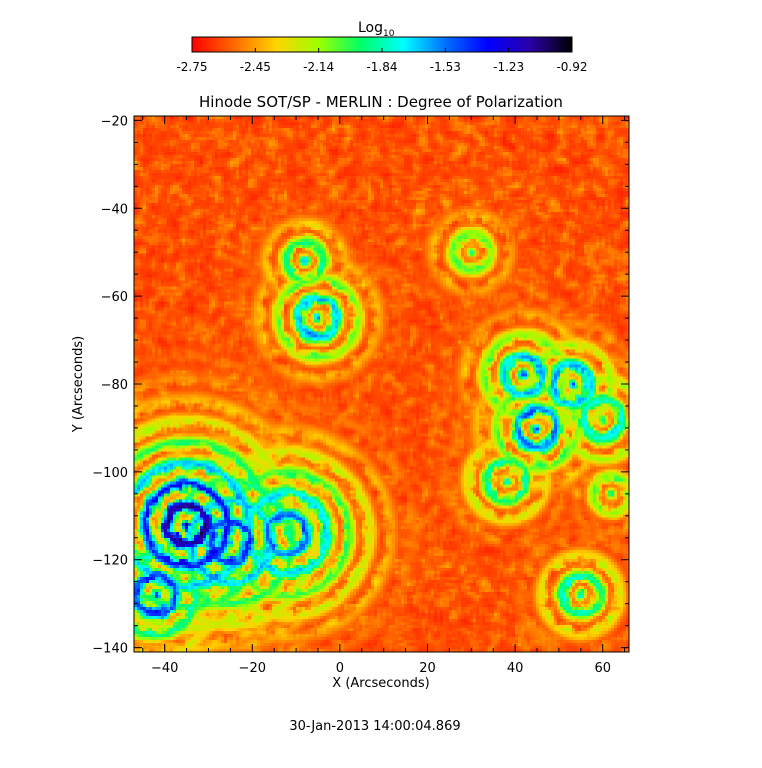 The image size is (762, 768). Describe the element at coordinates (602, 668) in the screenshot. I see `x-tick-label: 60` at that location.